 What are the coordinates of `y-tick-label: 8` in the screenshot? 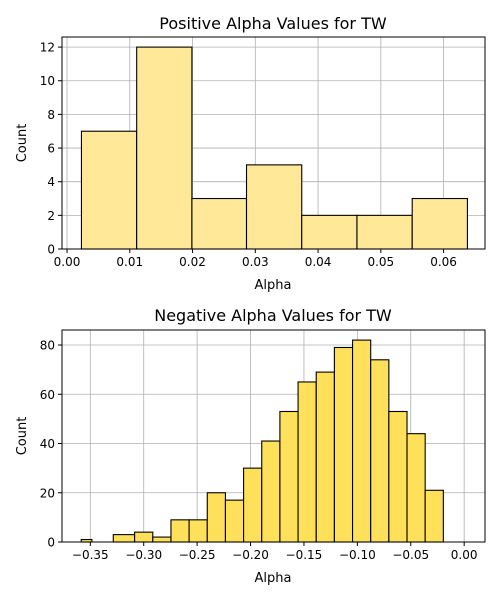 It's located at (51, 115).